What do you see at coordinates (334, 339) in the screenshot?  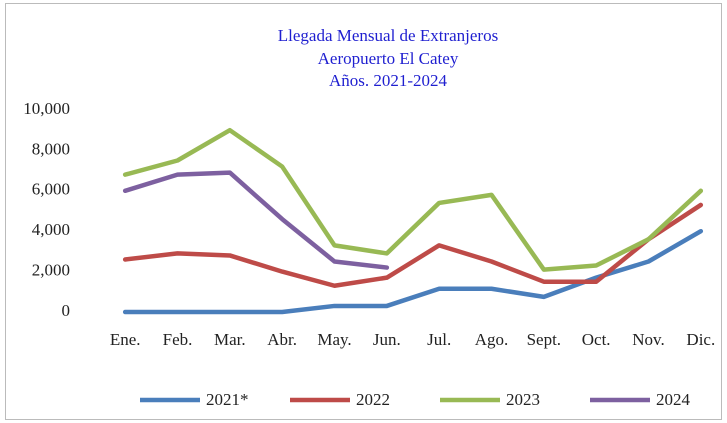 I see `x-tick-label: May.` at bounding box center [334, 339].